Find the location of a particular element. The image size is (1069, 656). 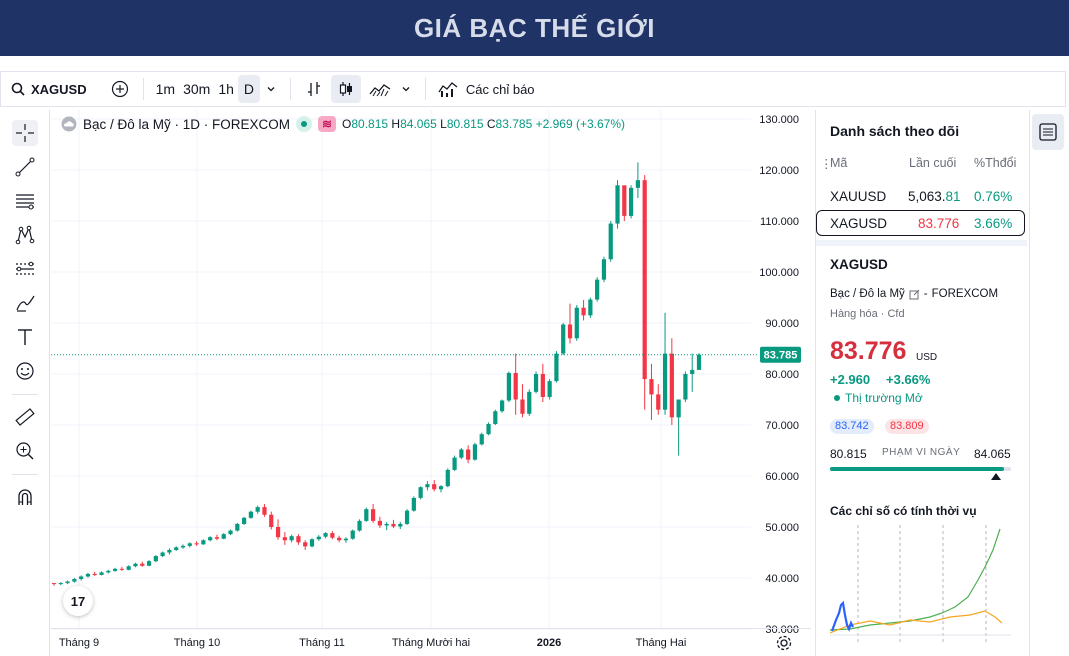

crosshair-tool is located at coordinates (25, 133).